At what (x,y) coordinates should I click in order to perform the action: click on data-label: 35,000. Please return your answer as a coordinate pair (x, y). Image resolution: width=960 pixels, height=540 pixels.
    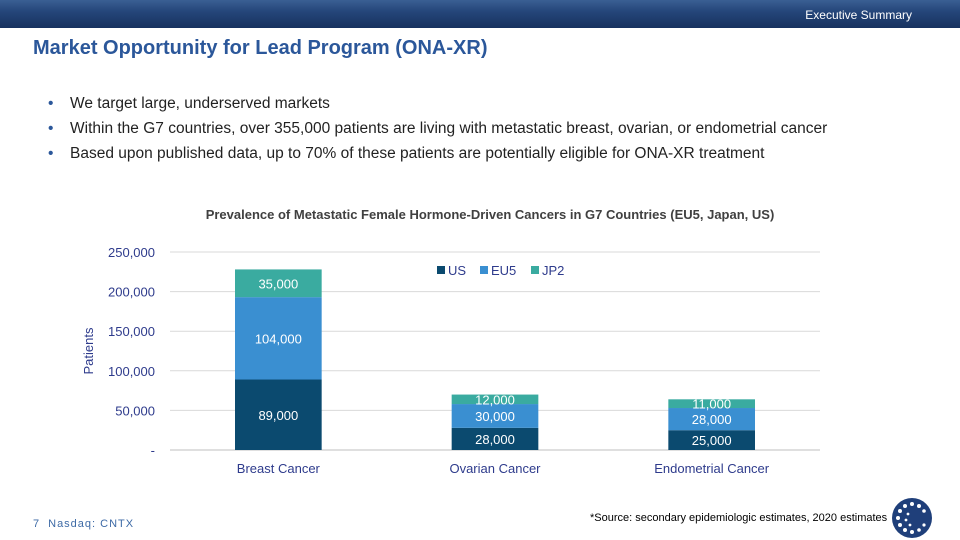
    Looking at the image, I should click on (278, 283).